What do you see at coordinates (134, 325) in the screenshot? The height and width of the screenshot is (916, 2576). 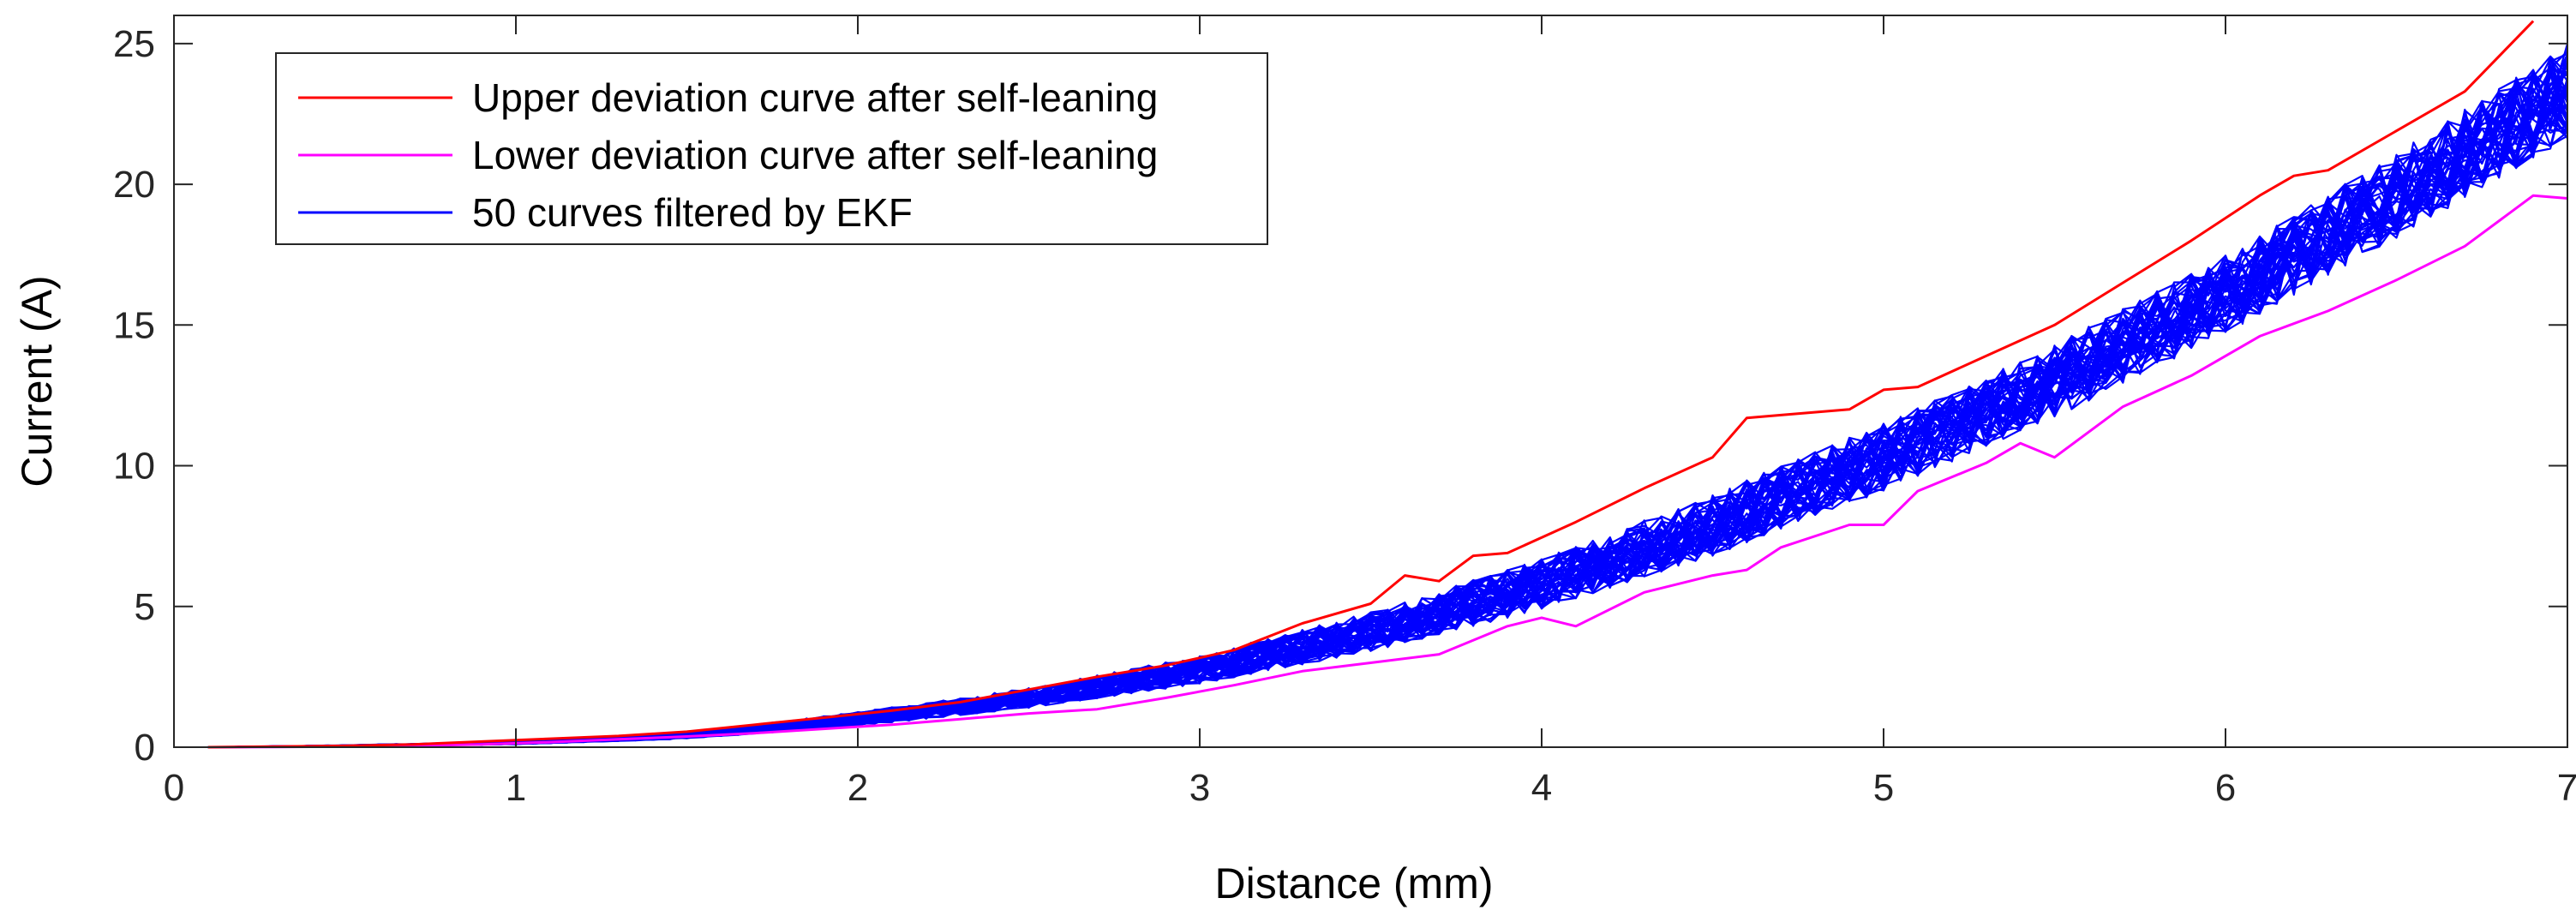 I see `y-tick-label: 15` at bounding box center [134, 325].